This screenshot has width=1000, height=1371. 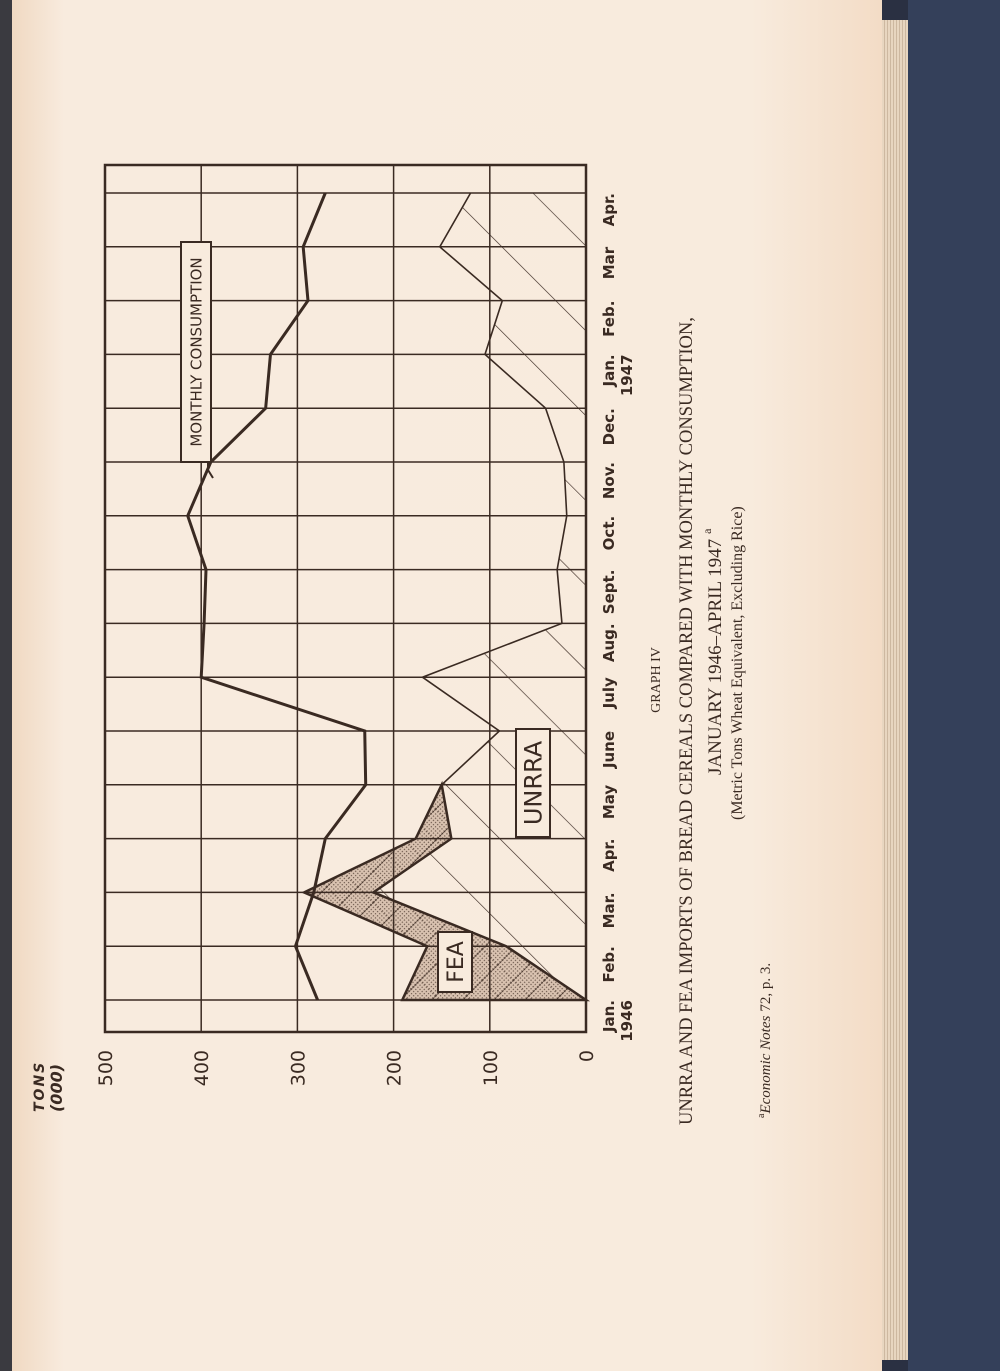 I want to click on y-tick-label: 500, so click(x=106, y=1068).